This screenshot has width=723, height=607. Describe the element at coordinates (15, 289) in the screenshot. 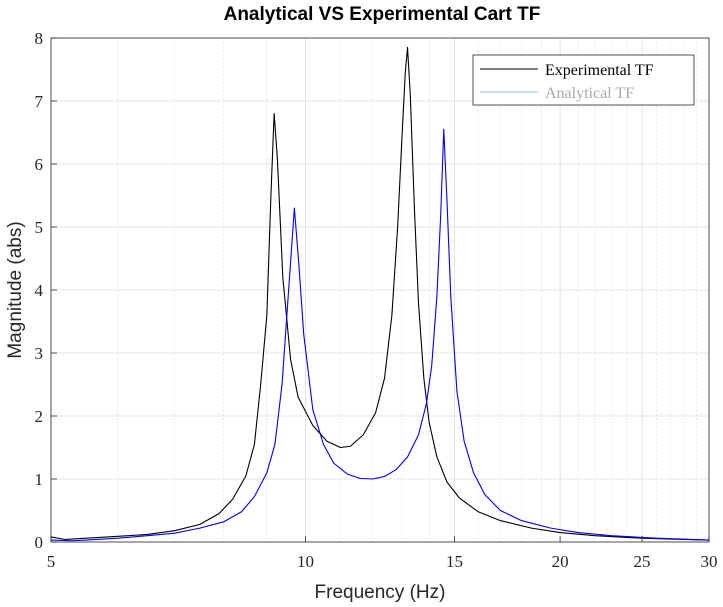

I see `y-axis-label: Magnitude (abs)` at that location.